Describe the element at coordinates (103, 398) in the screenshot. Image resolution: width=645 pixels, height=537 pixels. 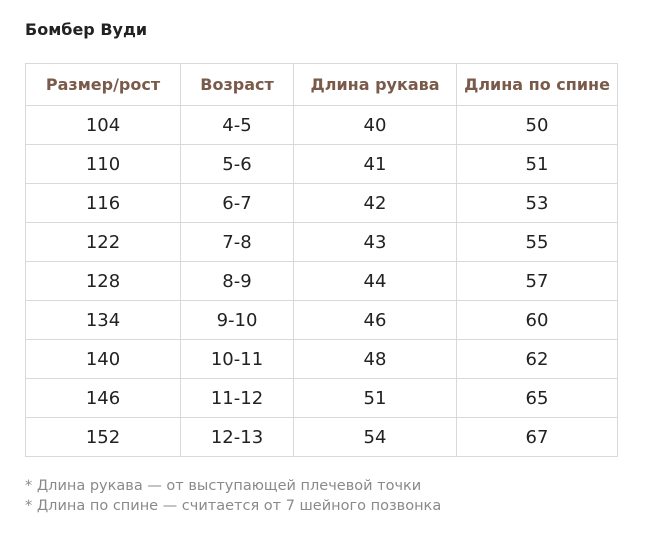
I see `table-cell: 146` at that location.